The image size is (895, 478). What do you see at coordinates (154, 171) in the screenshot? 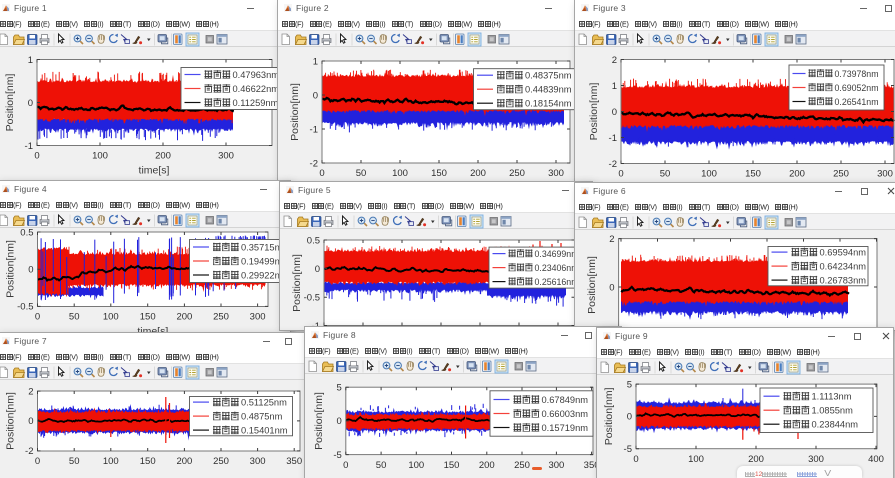
I see `svg-text: time[s]` at bounding box center [154, 171].